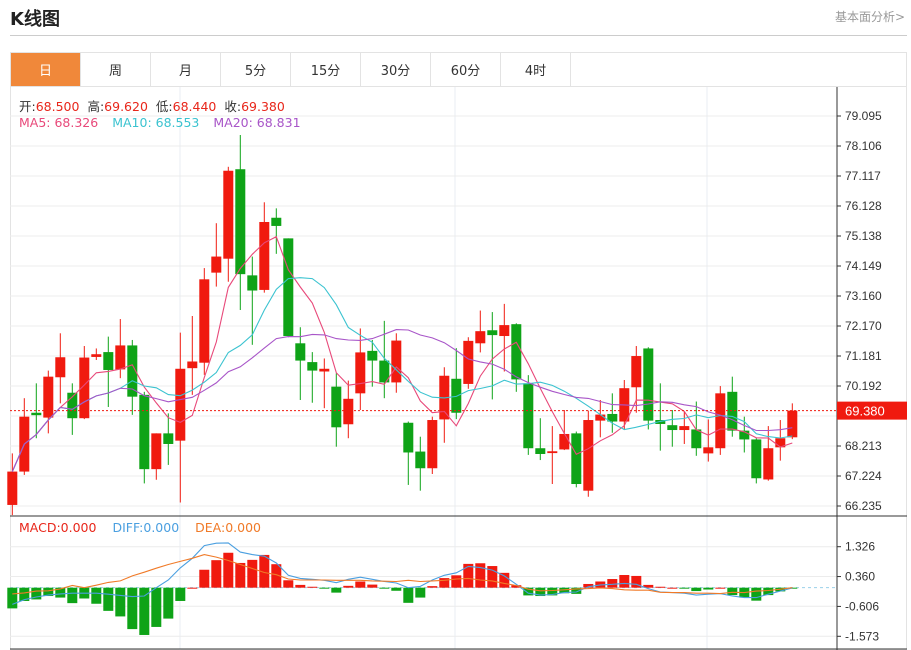  I want to click on ma-legend: MA5: 68.326 MA10: 68.553 MA20: 68.831, so click(162, 122).